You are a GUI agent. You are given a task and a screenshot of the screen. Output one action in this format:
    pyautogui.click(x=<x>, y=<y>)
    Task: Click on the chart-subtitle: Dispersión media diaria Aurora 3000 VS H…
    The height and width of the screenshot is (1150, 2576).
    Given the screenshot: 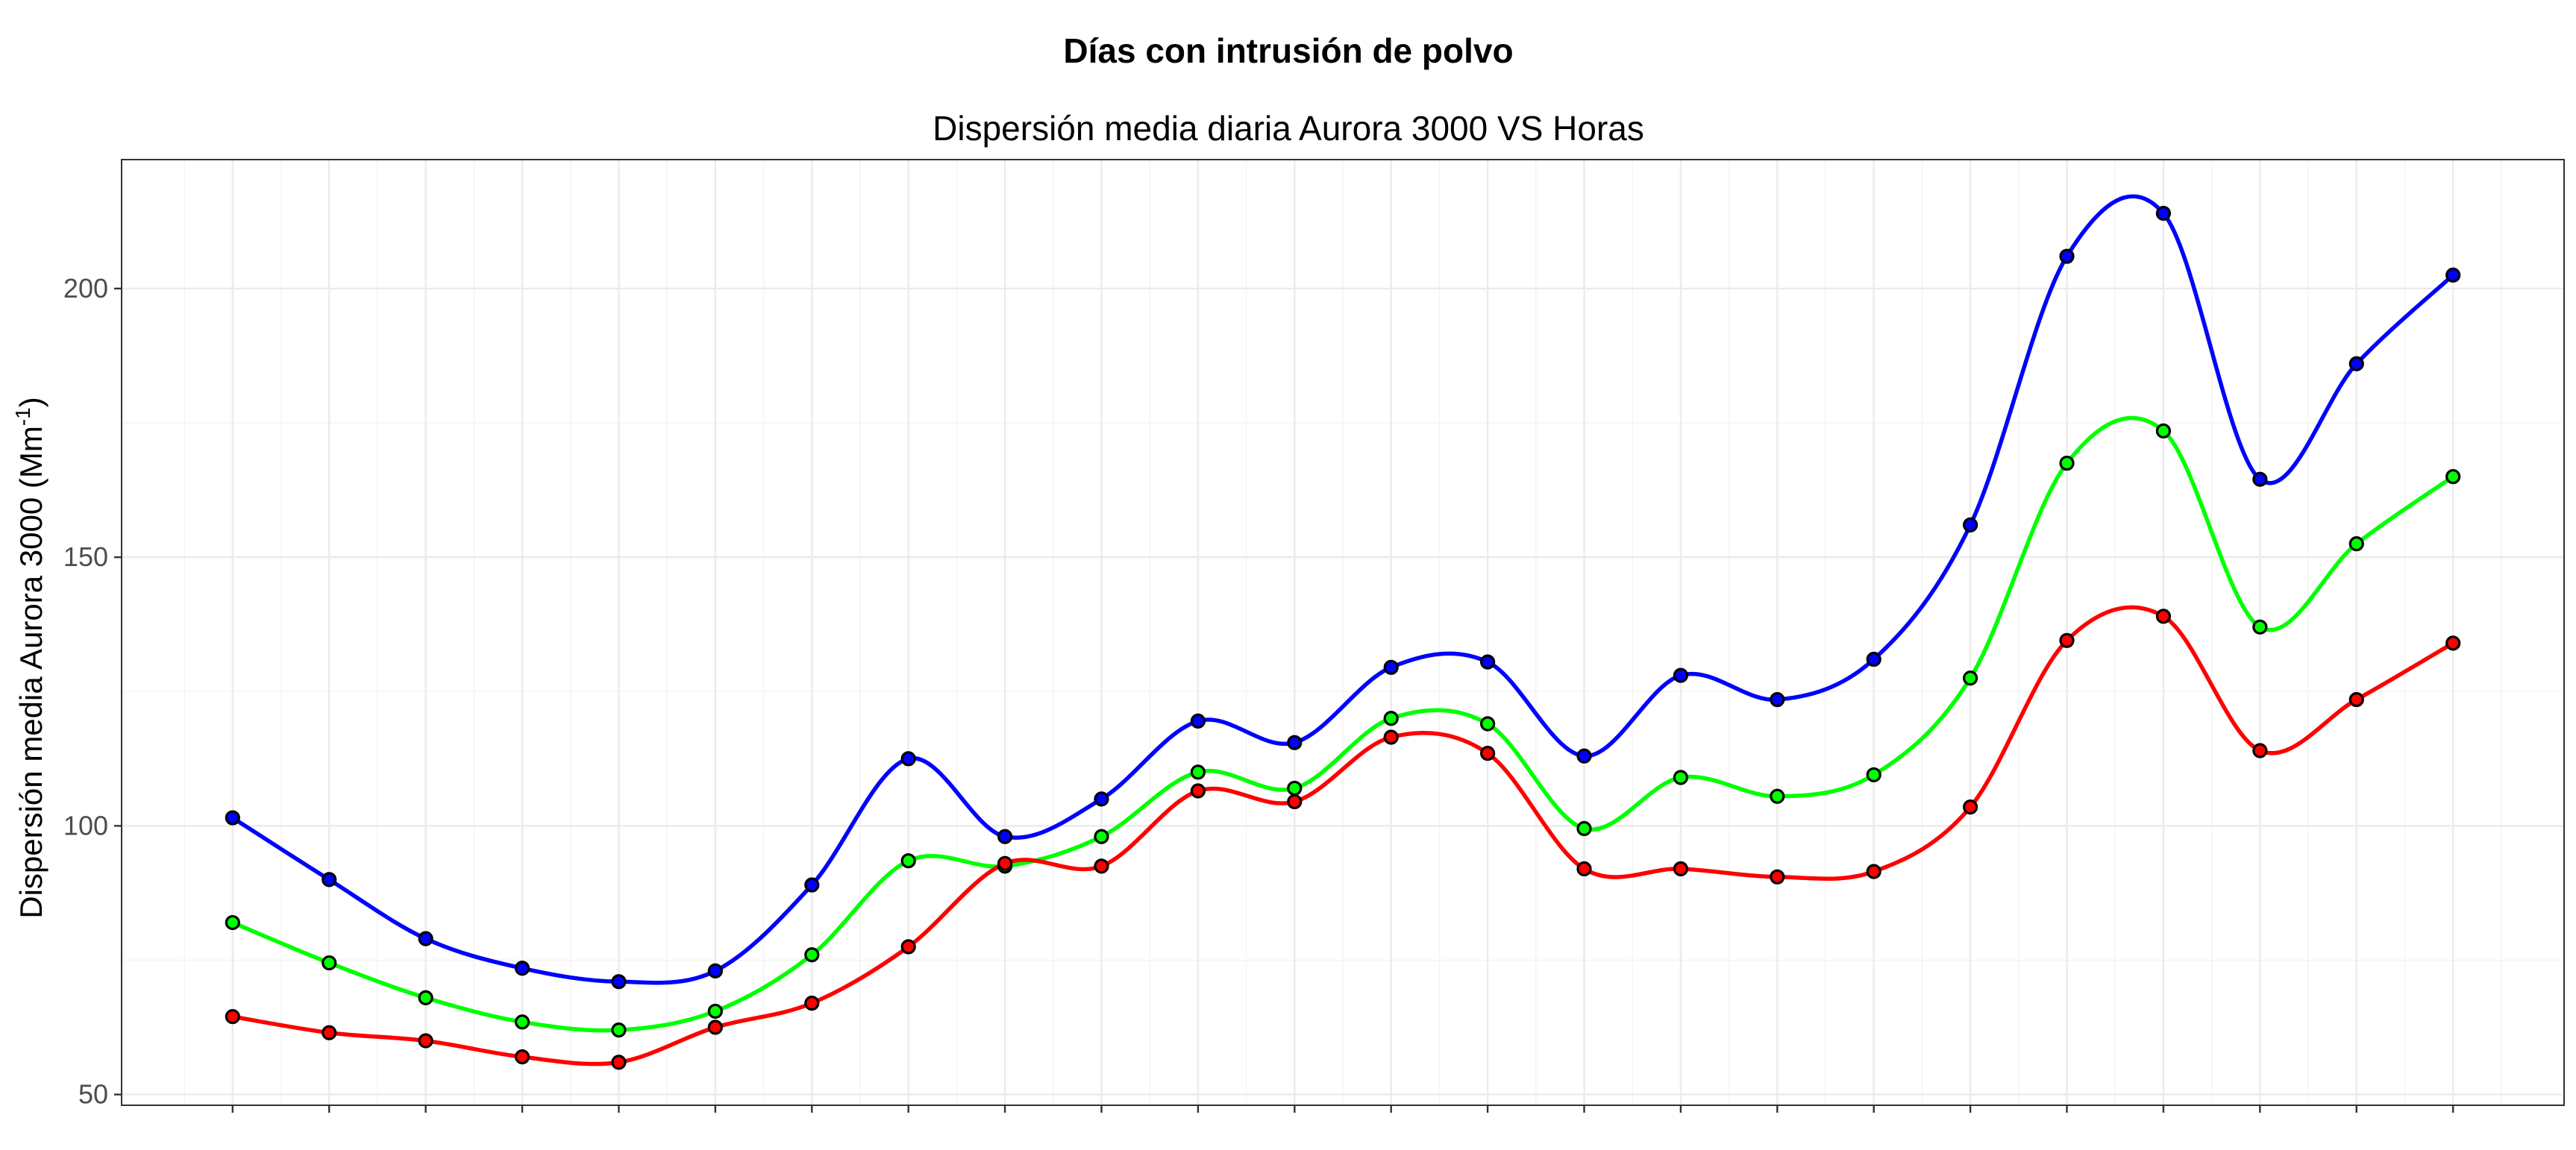 What is the action you would take?
    pyautogui.click(x=1288, y=128)
    